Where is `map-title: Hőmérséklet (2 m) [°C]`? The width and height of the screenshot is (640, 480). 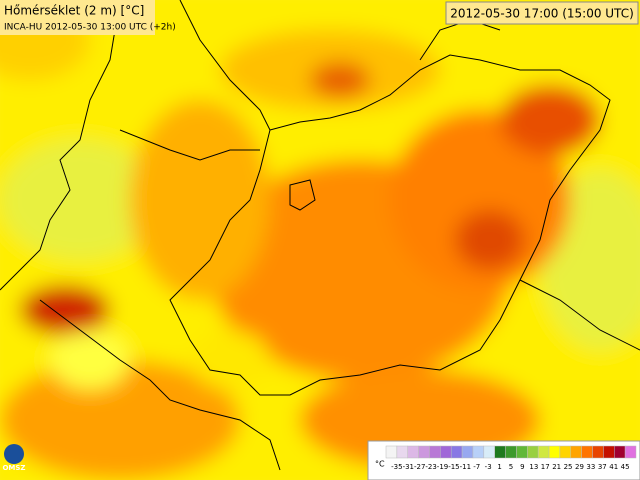
map-title: Hőmérséklet (2 m) [°C] is located at coordinates (74, 11).